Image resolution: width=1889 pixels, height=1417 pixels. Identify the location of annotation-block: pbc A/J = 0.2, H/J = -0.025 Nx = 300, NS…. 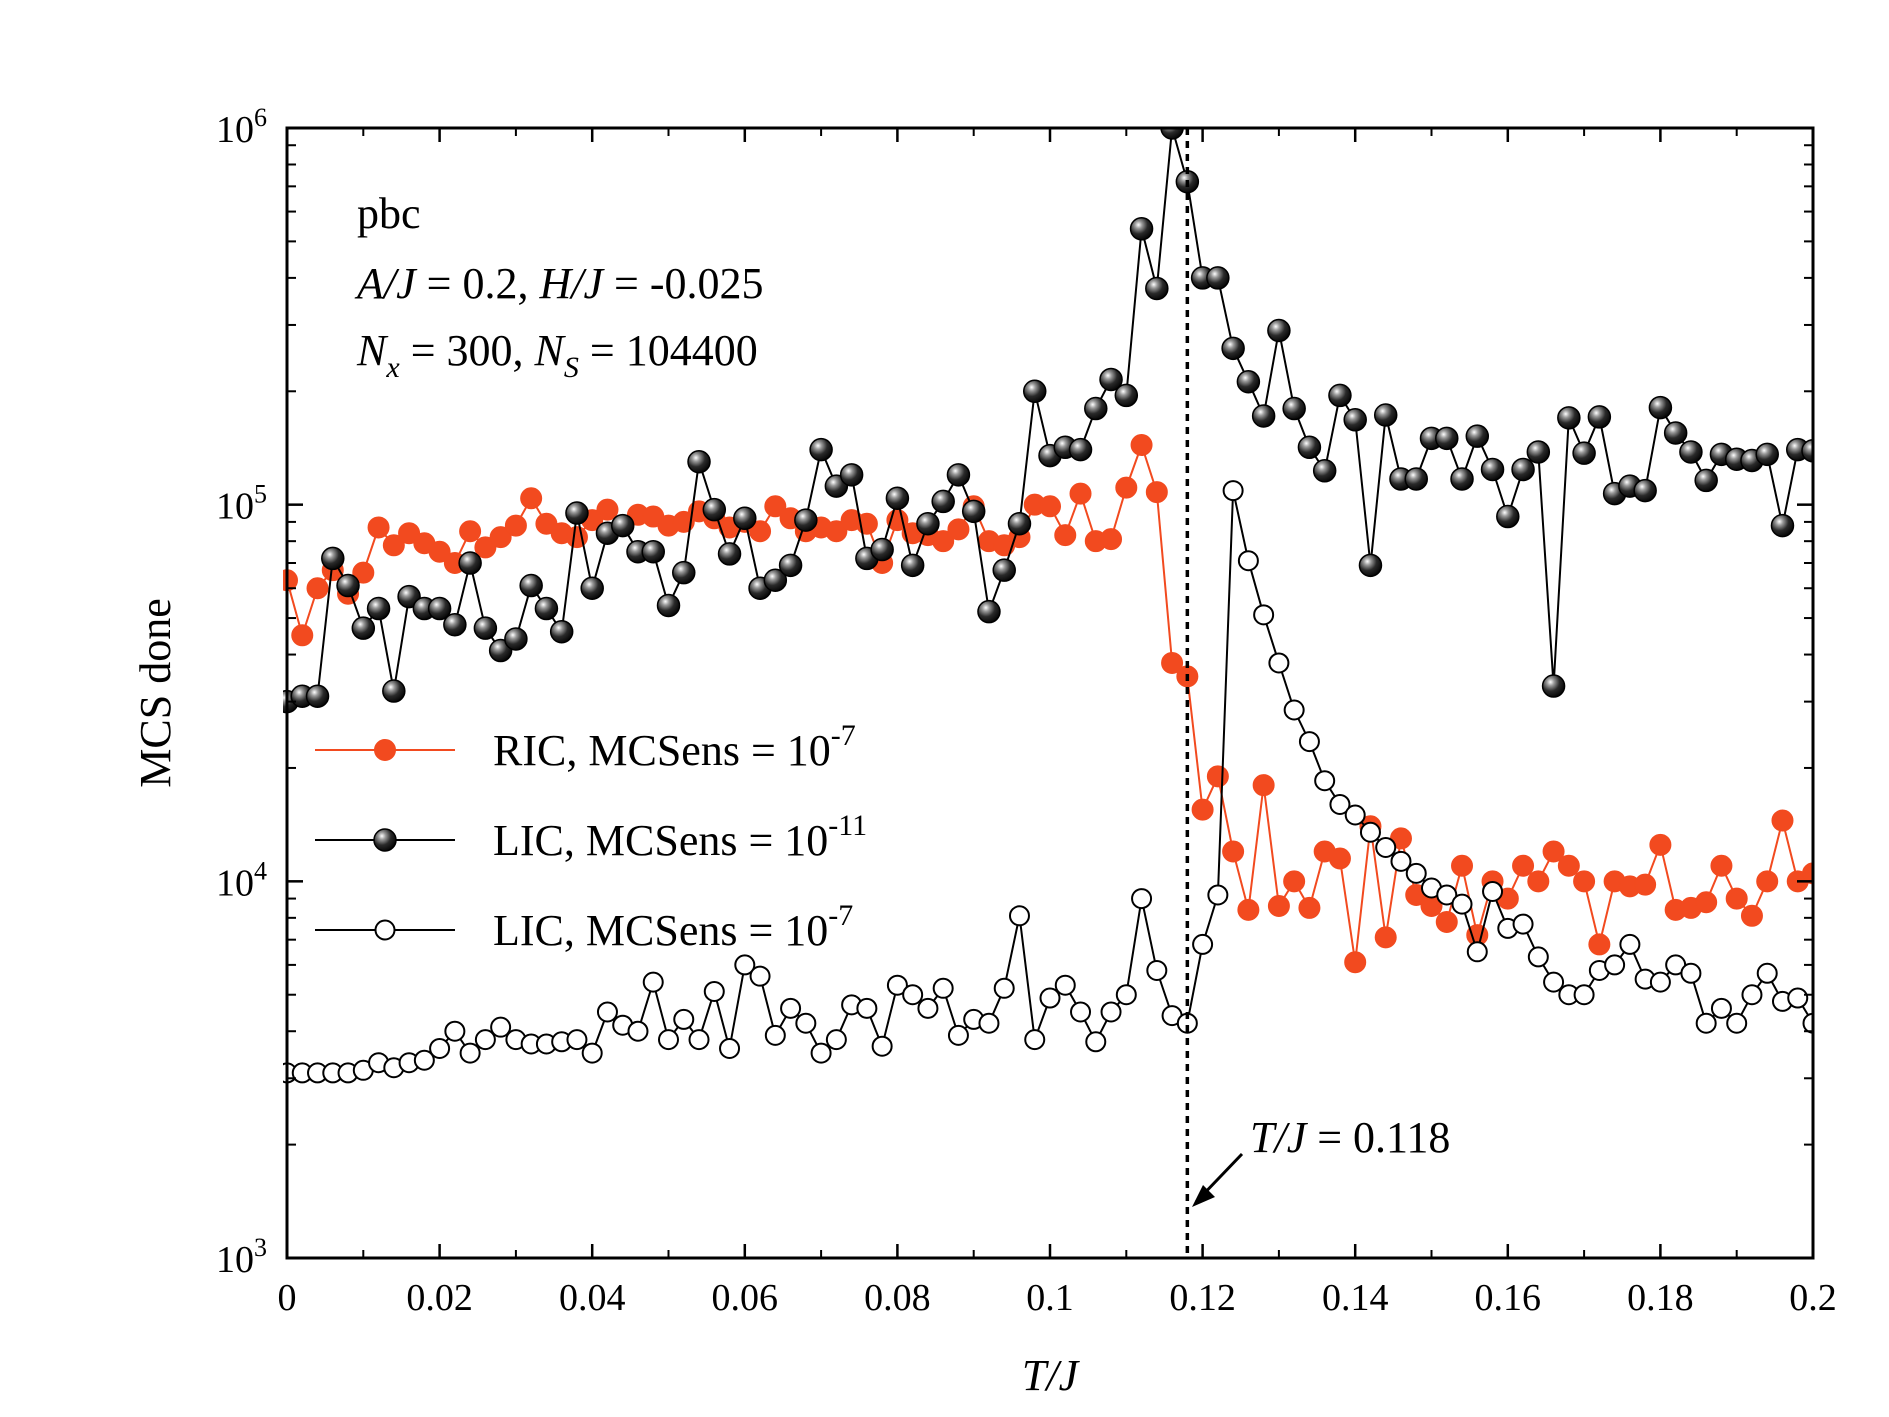
(558, 286).